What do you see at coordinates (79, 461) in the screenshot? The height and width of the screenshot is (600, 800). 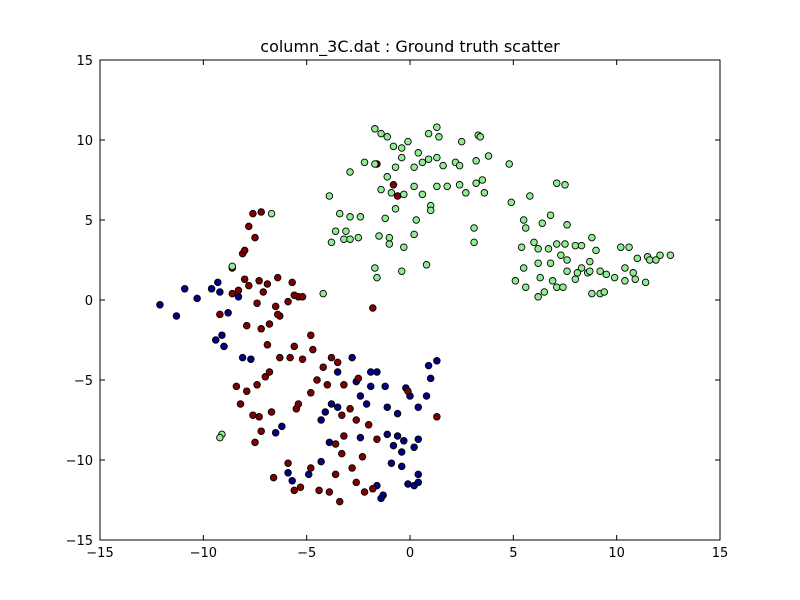 I see `y-tick-label: −10` at bounding box center [79, 461].